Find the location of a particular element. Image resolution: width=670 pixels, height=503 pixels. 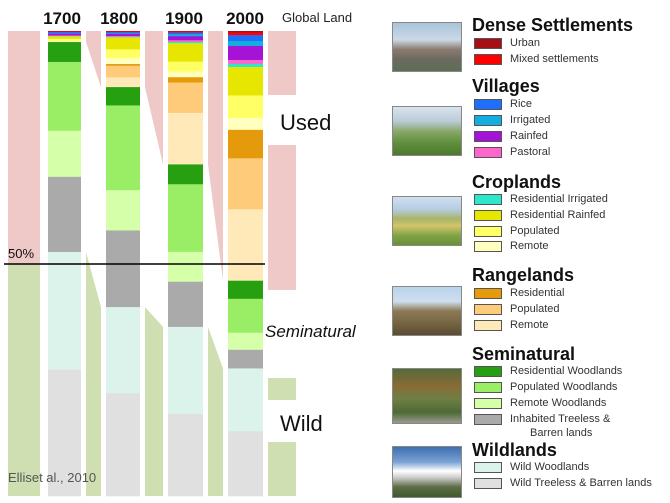

swatch-residential-irrigated is located at coordinates (488, 199).